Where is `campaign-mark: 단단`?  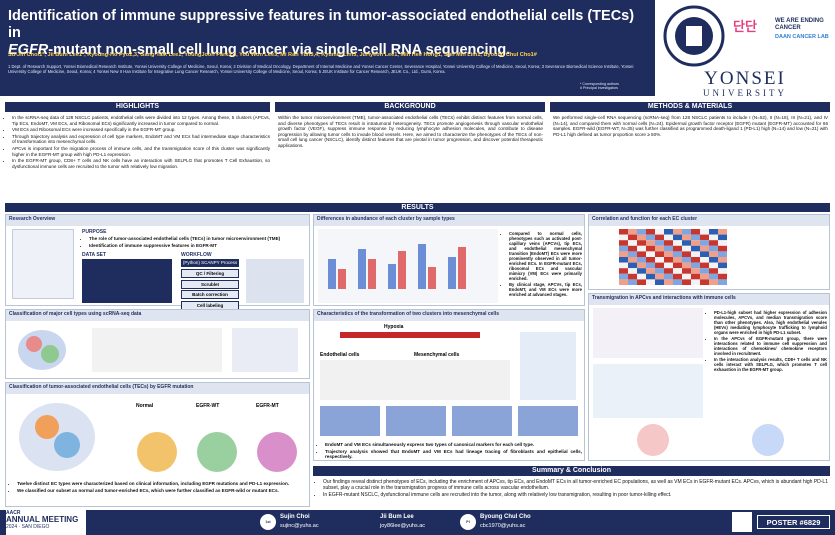
campaign-mark: 단단 is located at coordinates (745, 26).